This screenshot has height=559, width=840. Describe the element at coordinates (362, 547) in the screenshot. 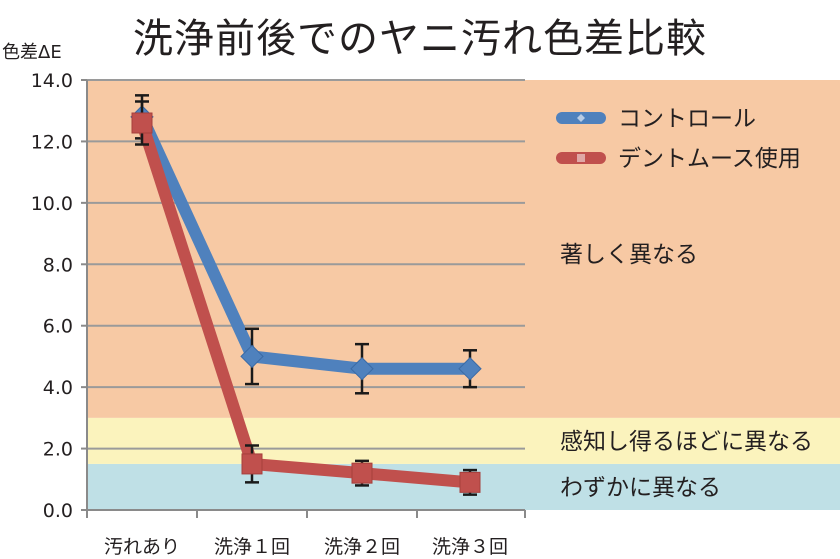

I see `x-tick-label: 洗浄２回` at that location.